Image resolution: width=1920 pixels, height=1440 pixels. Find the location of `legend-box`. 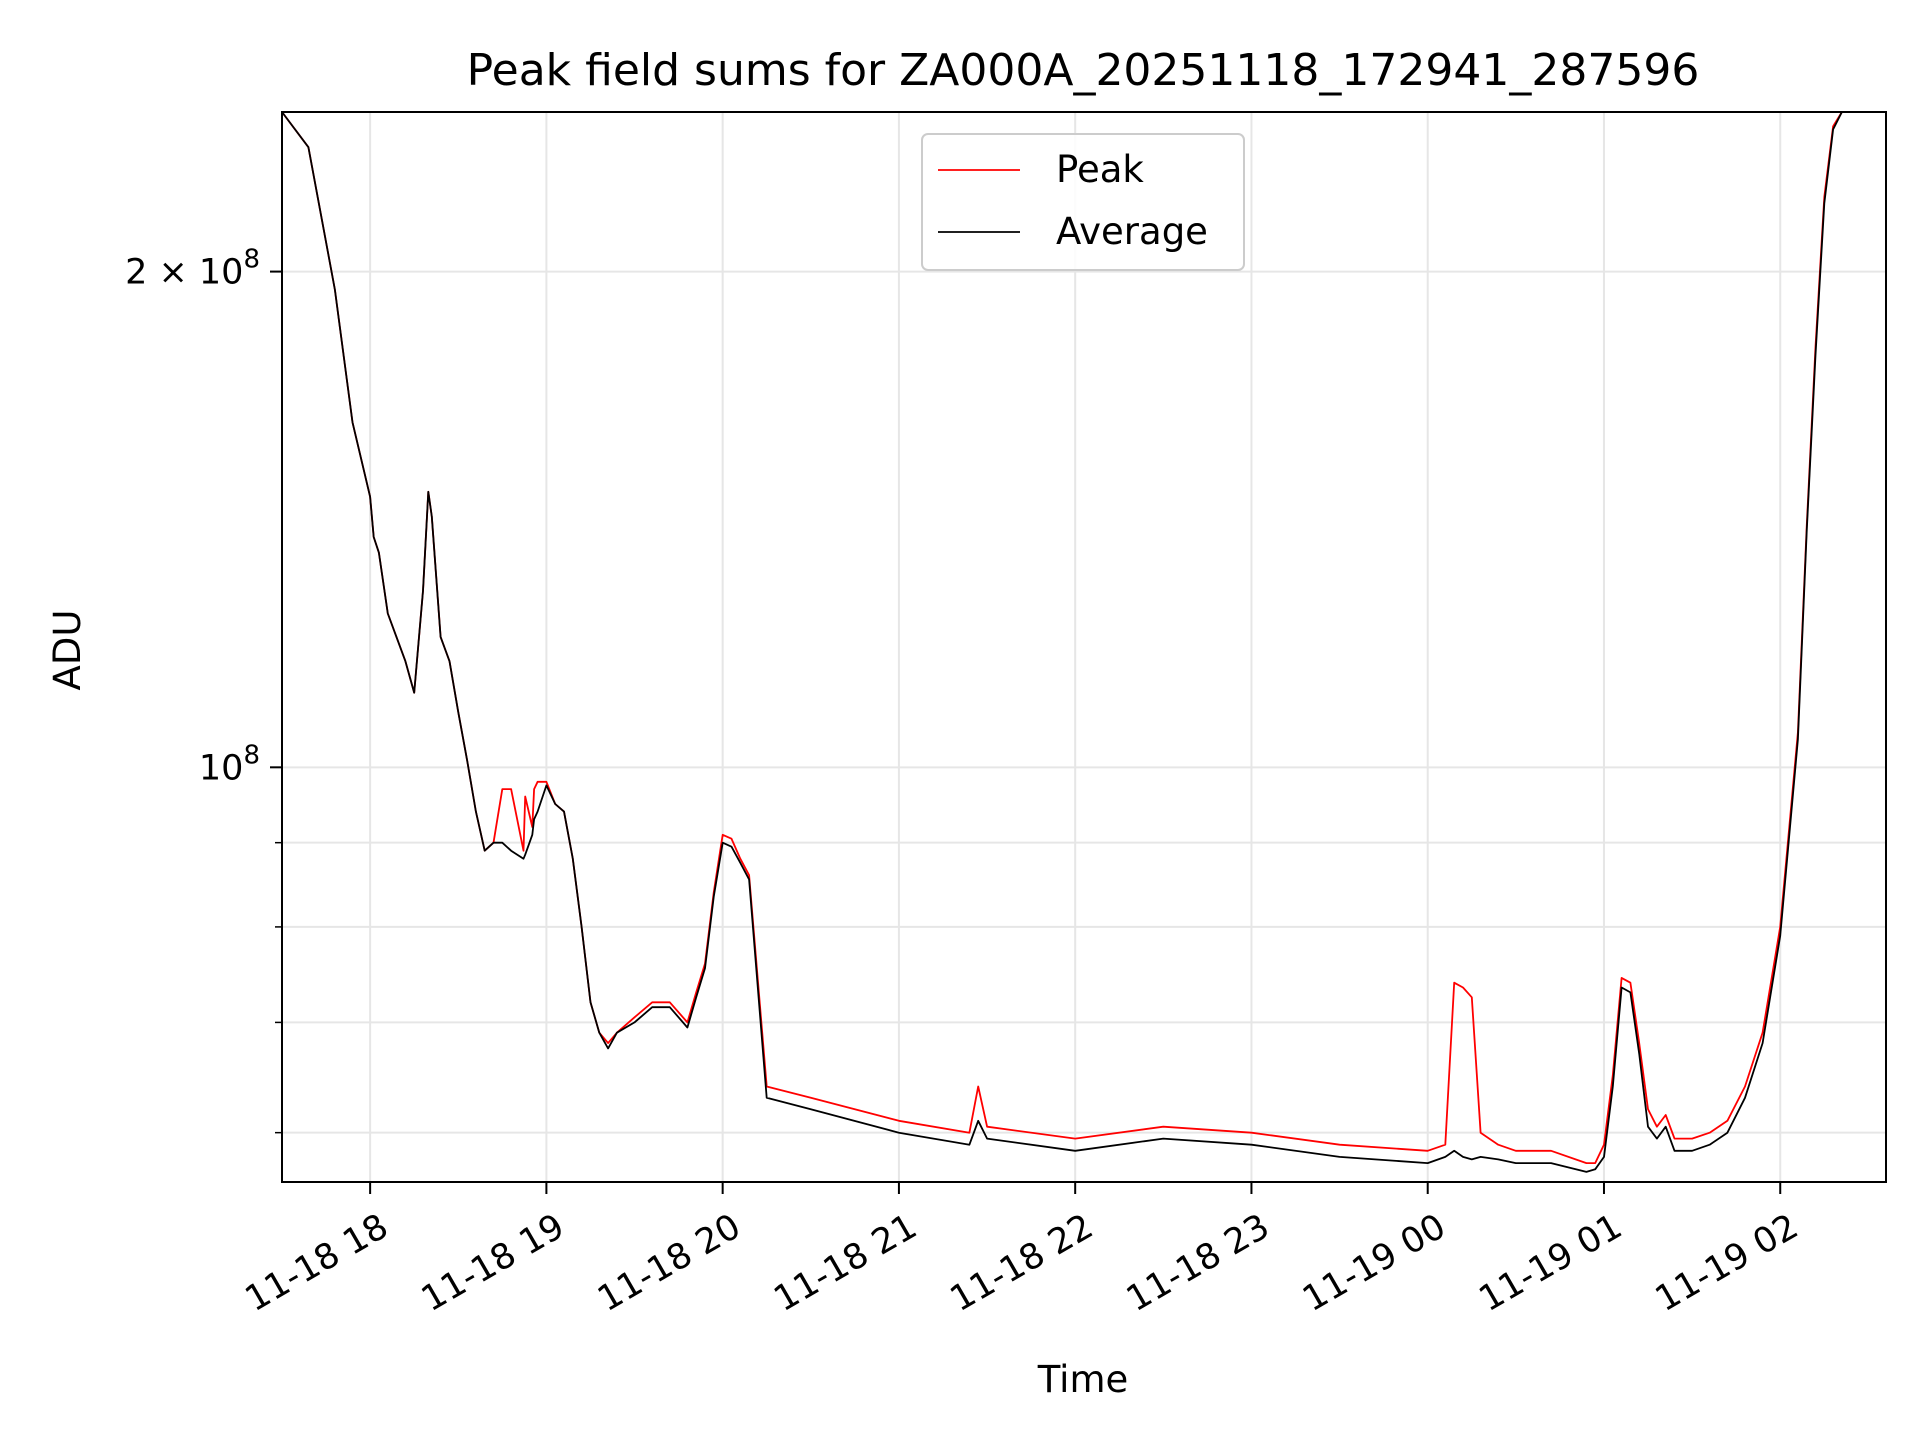

legend-box is located at coordinates (1083, 202).